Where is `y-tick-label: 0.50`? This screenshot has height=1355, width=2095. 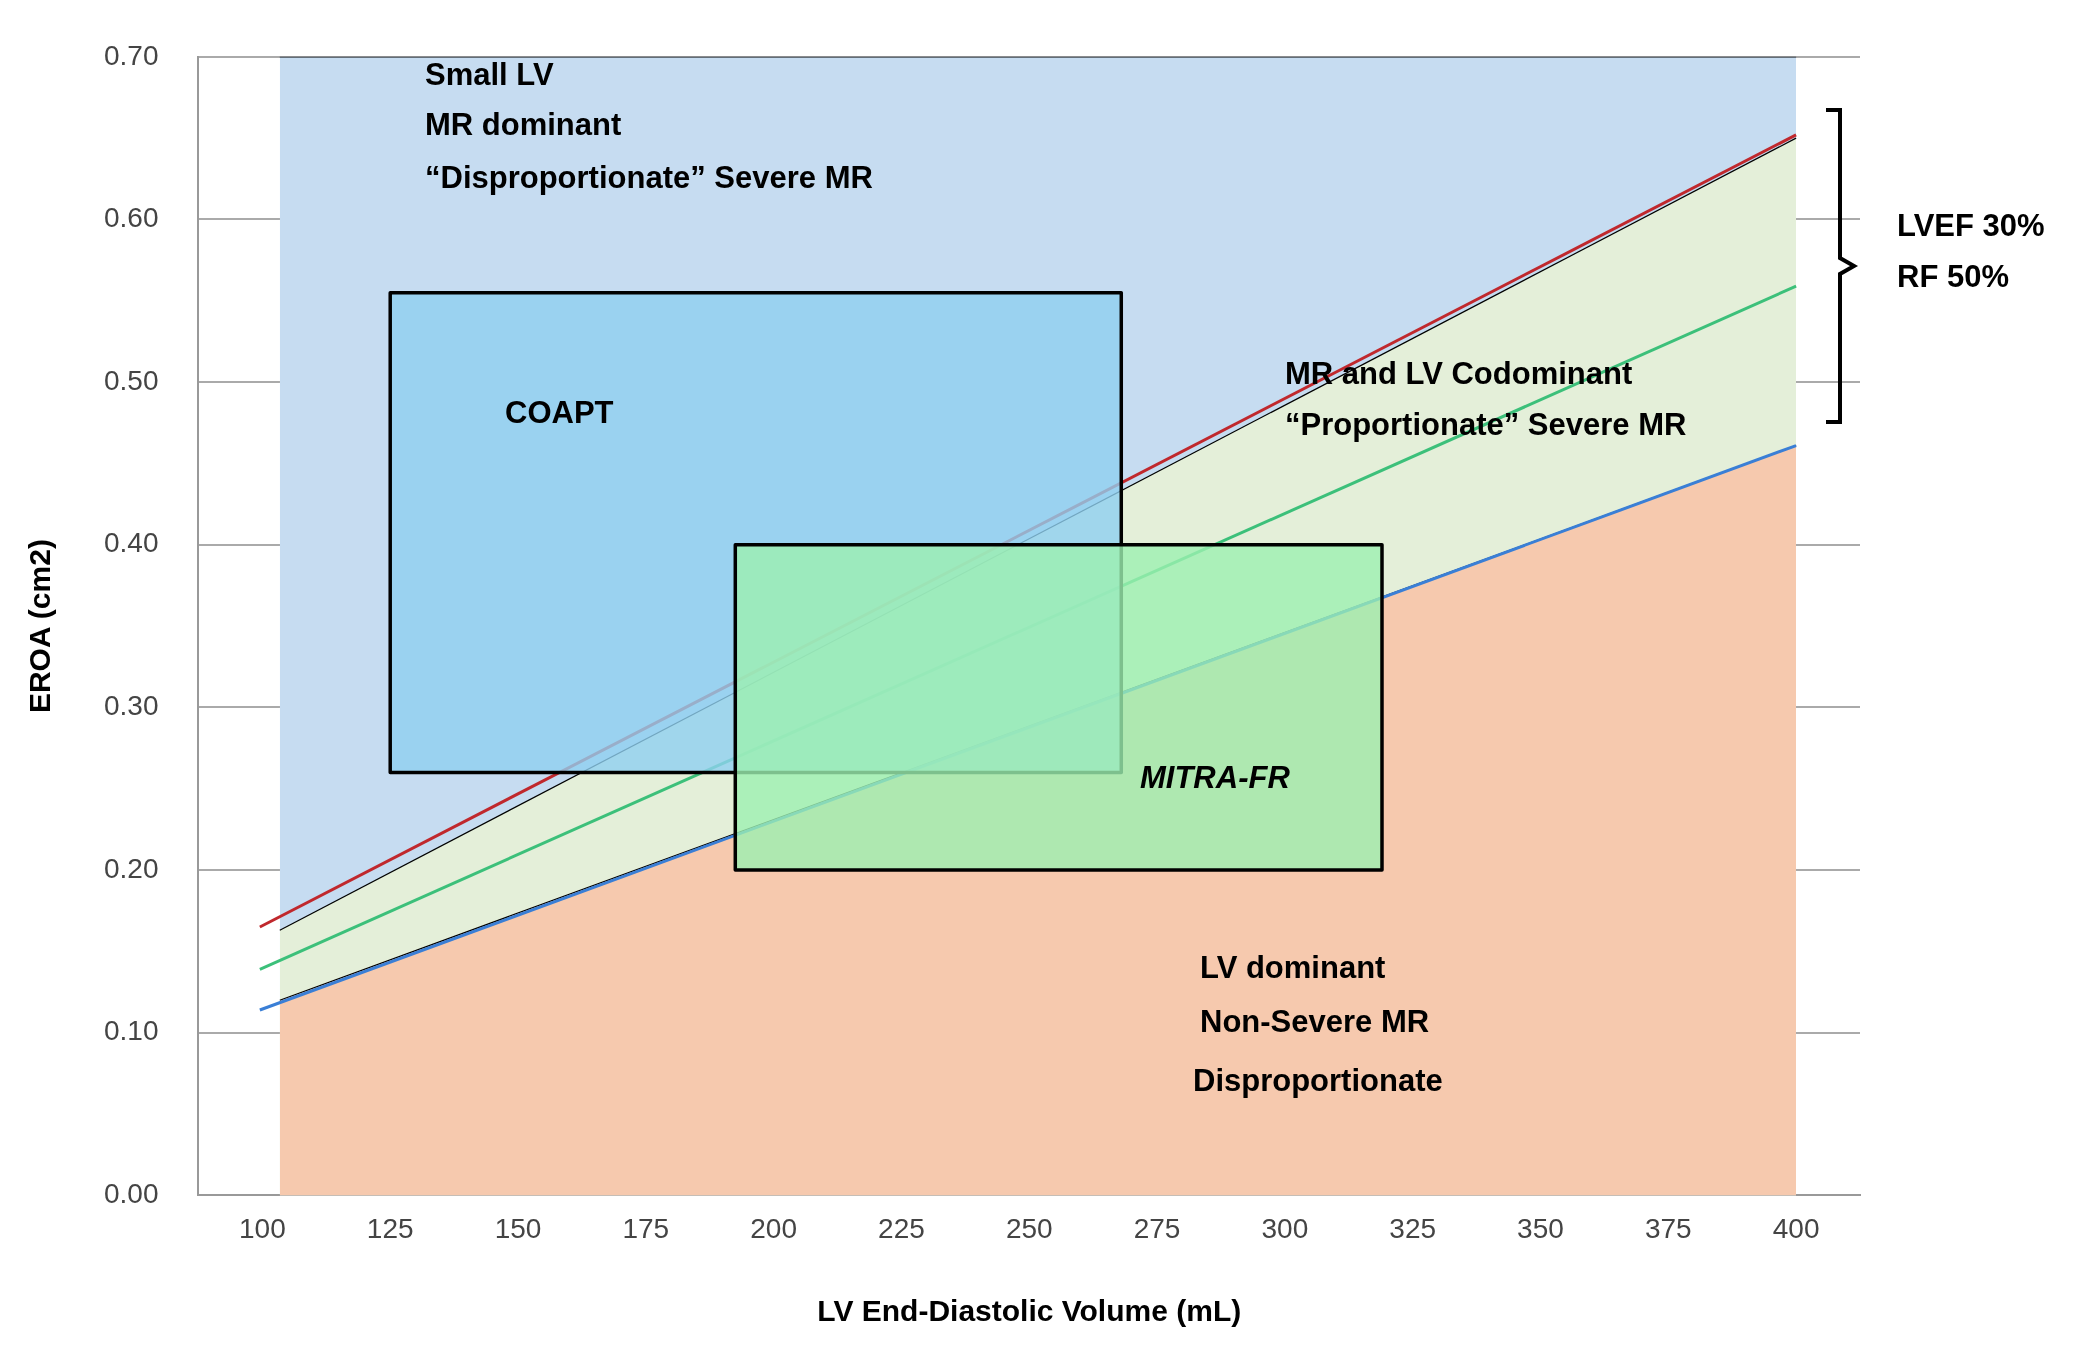 y-tick-label: 0.50 is located at coordinates (131, 380).